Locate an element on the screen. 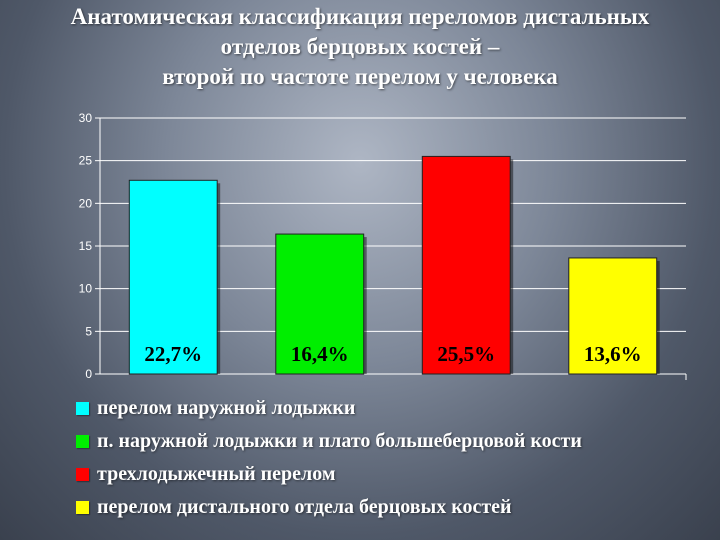 This screenshot has height=540, width=720. y-tick-label: 0 is located at coordinates (88, 374).